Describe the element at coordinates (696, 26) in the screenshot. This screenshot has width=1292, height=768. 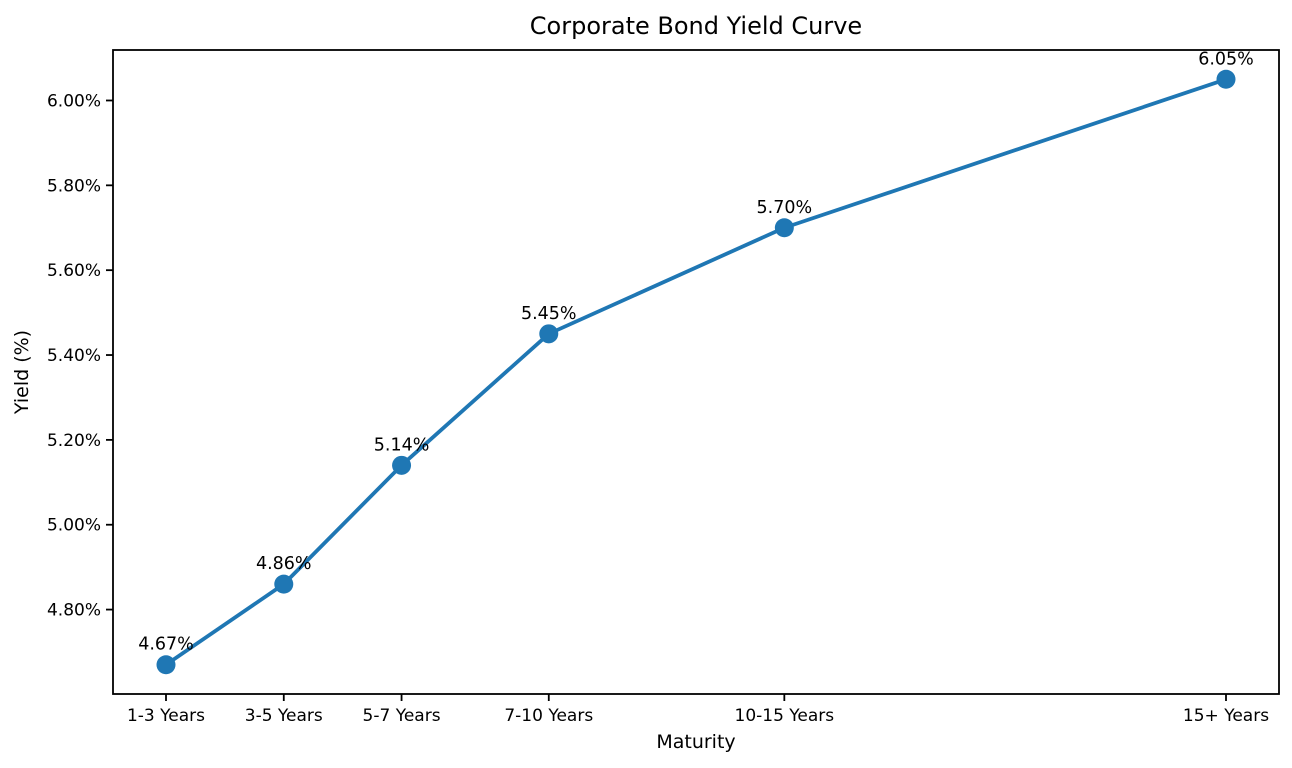
I see `chart-title: Corporate Bond Yield Curve` at that location.